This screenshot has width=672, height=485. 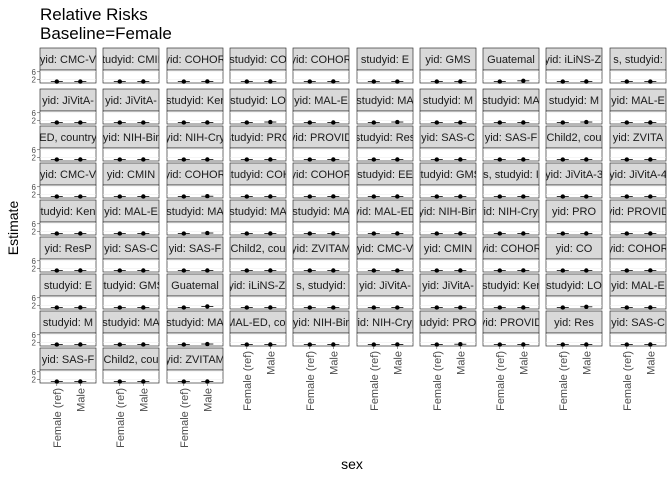 I want to click on x-axis-title: sex, so click(x=352, y=464).